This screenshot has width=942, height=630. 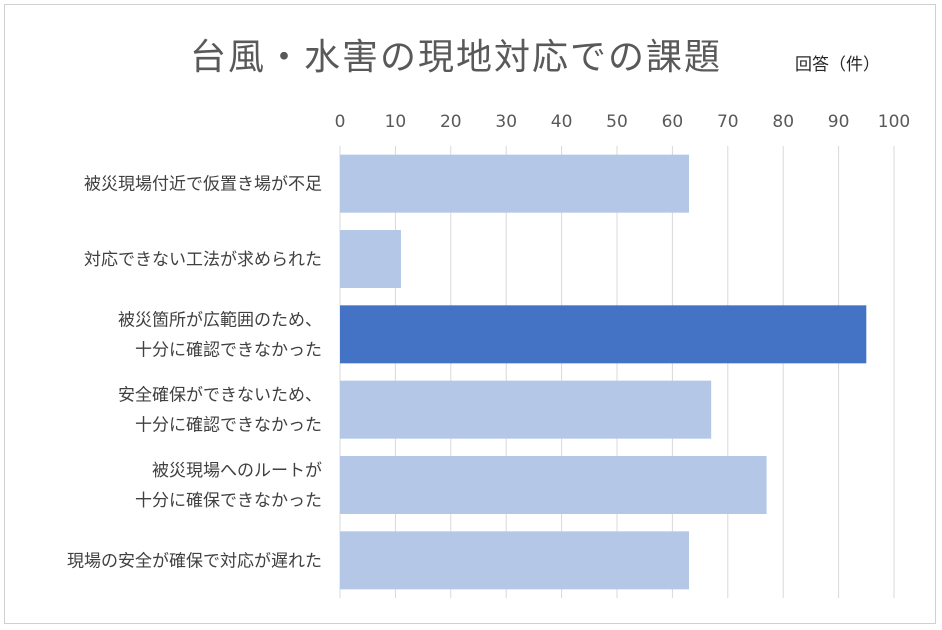 I want to click on x-tick-label: 10, so click(x=396, y=122).